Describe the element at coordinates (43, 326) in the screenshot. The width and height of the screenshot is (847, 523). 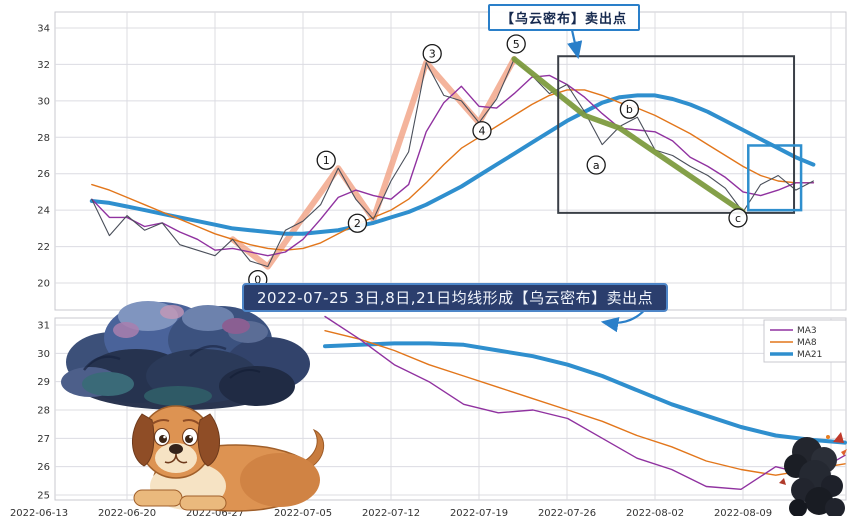
I see `tick-label: 31` at that location.